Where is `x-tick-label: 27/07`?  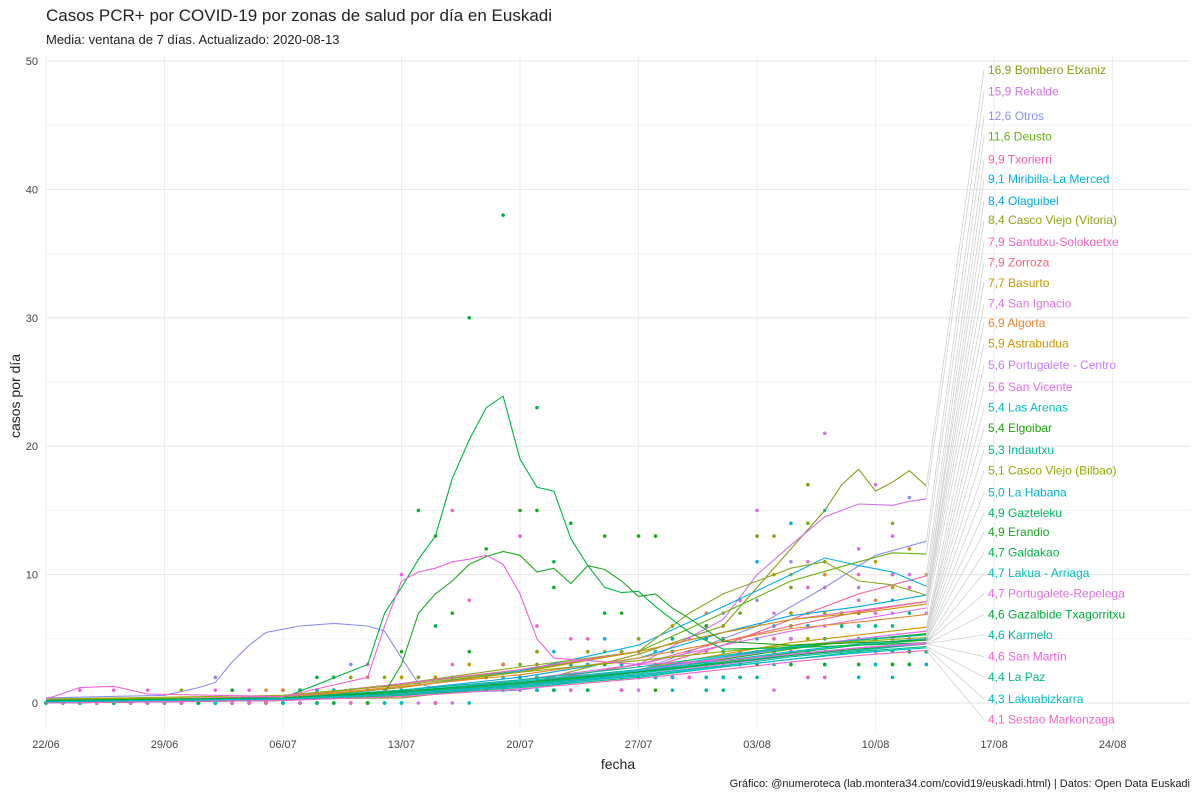 x-tick-label: 27/07 is located at coordinates (639, 745).